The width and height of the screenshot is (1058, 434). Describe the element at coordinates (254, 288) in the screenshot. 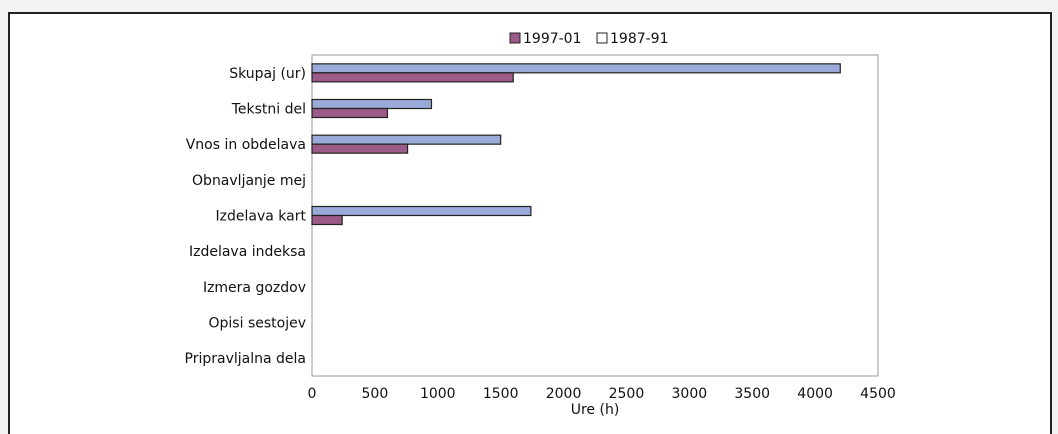

I see `category-label-izmera-gozdov: Izmera gozdov` at that location.